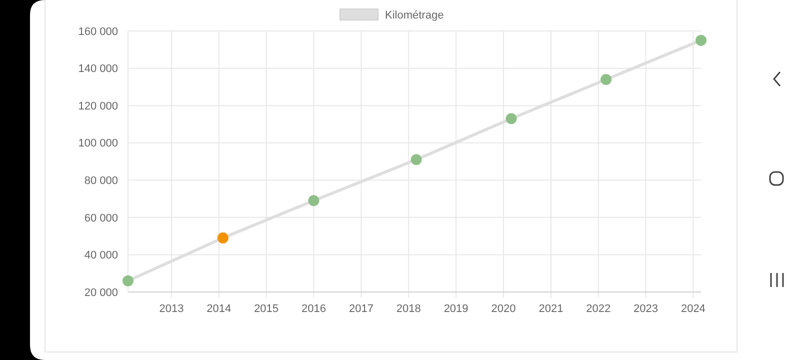  I want to click on x-tick-label: 2013, so click(171, 309).